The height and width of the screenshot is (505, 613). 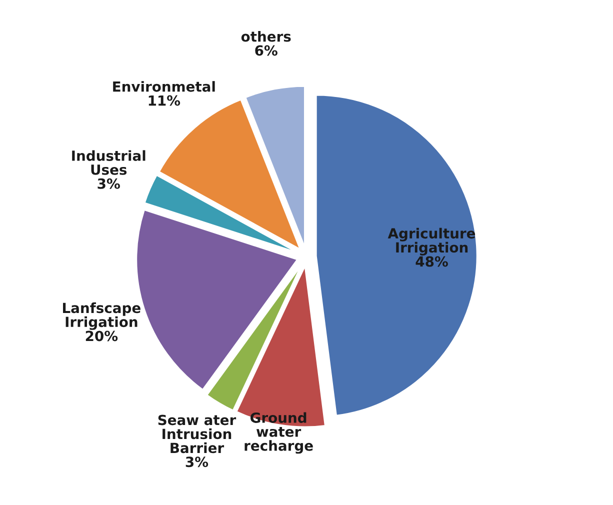 What do you see at coordinates (101, 316) in the screenshot?
I see `slice-label: Lanfscape Irrigation` at bounding box center [101, 316].